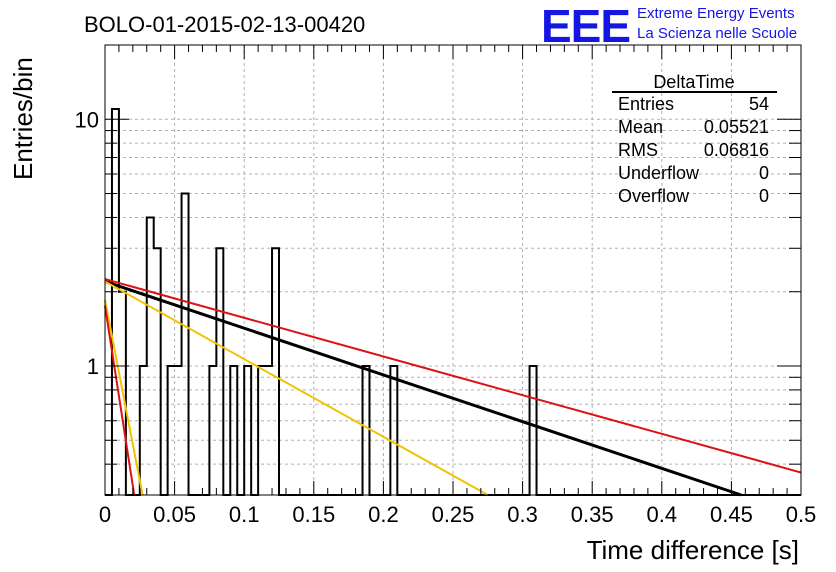 The height and width of the screenshot is (572, 836). I want to click on logo-mark: EEE, so click(585, 26).